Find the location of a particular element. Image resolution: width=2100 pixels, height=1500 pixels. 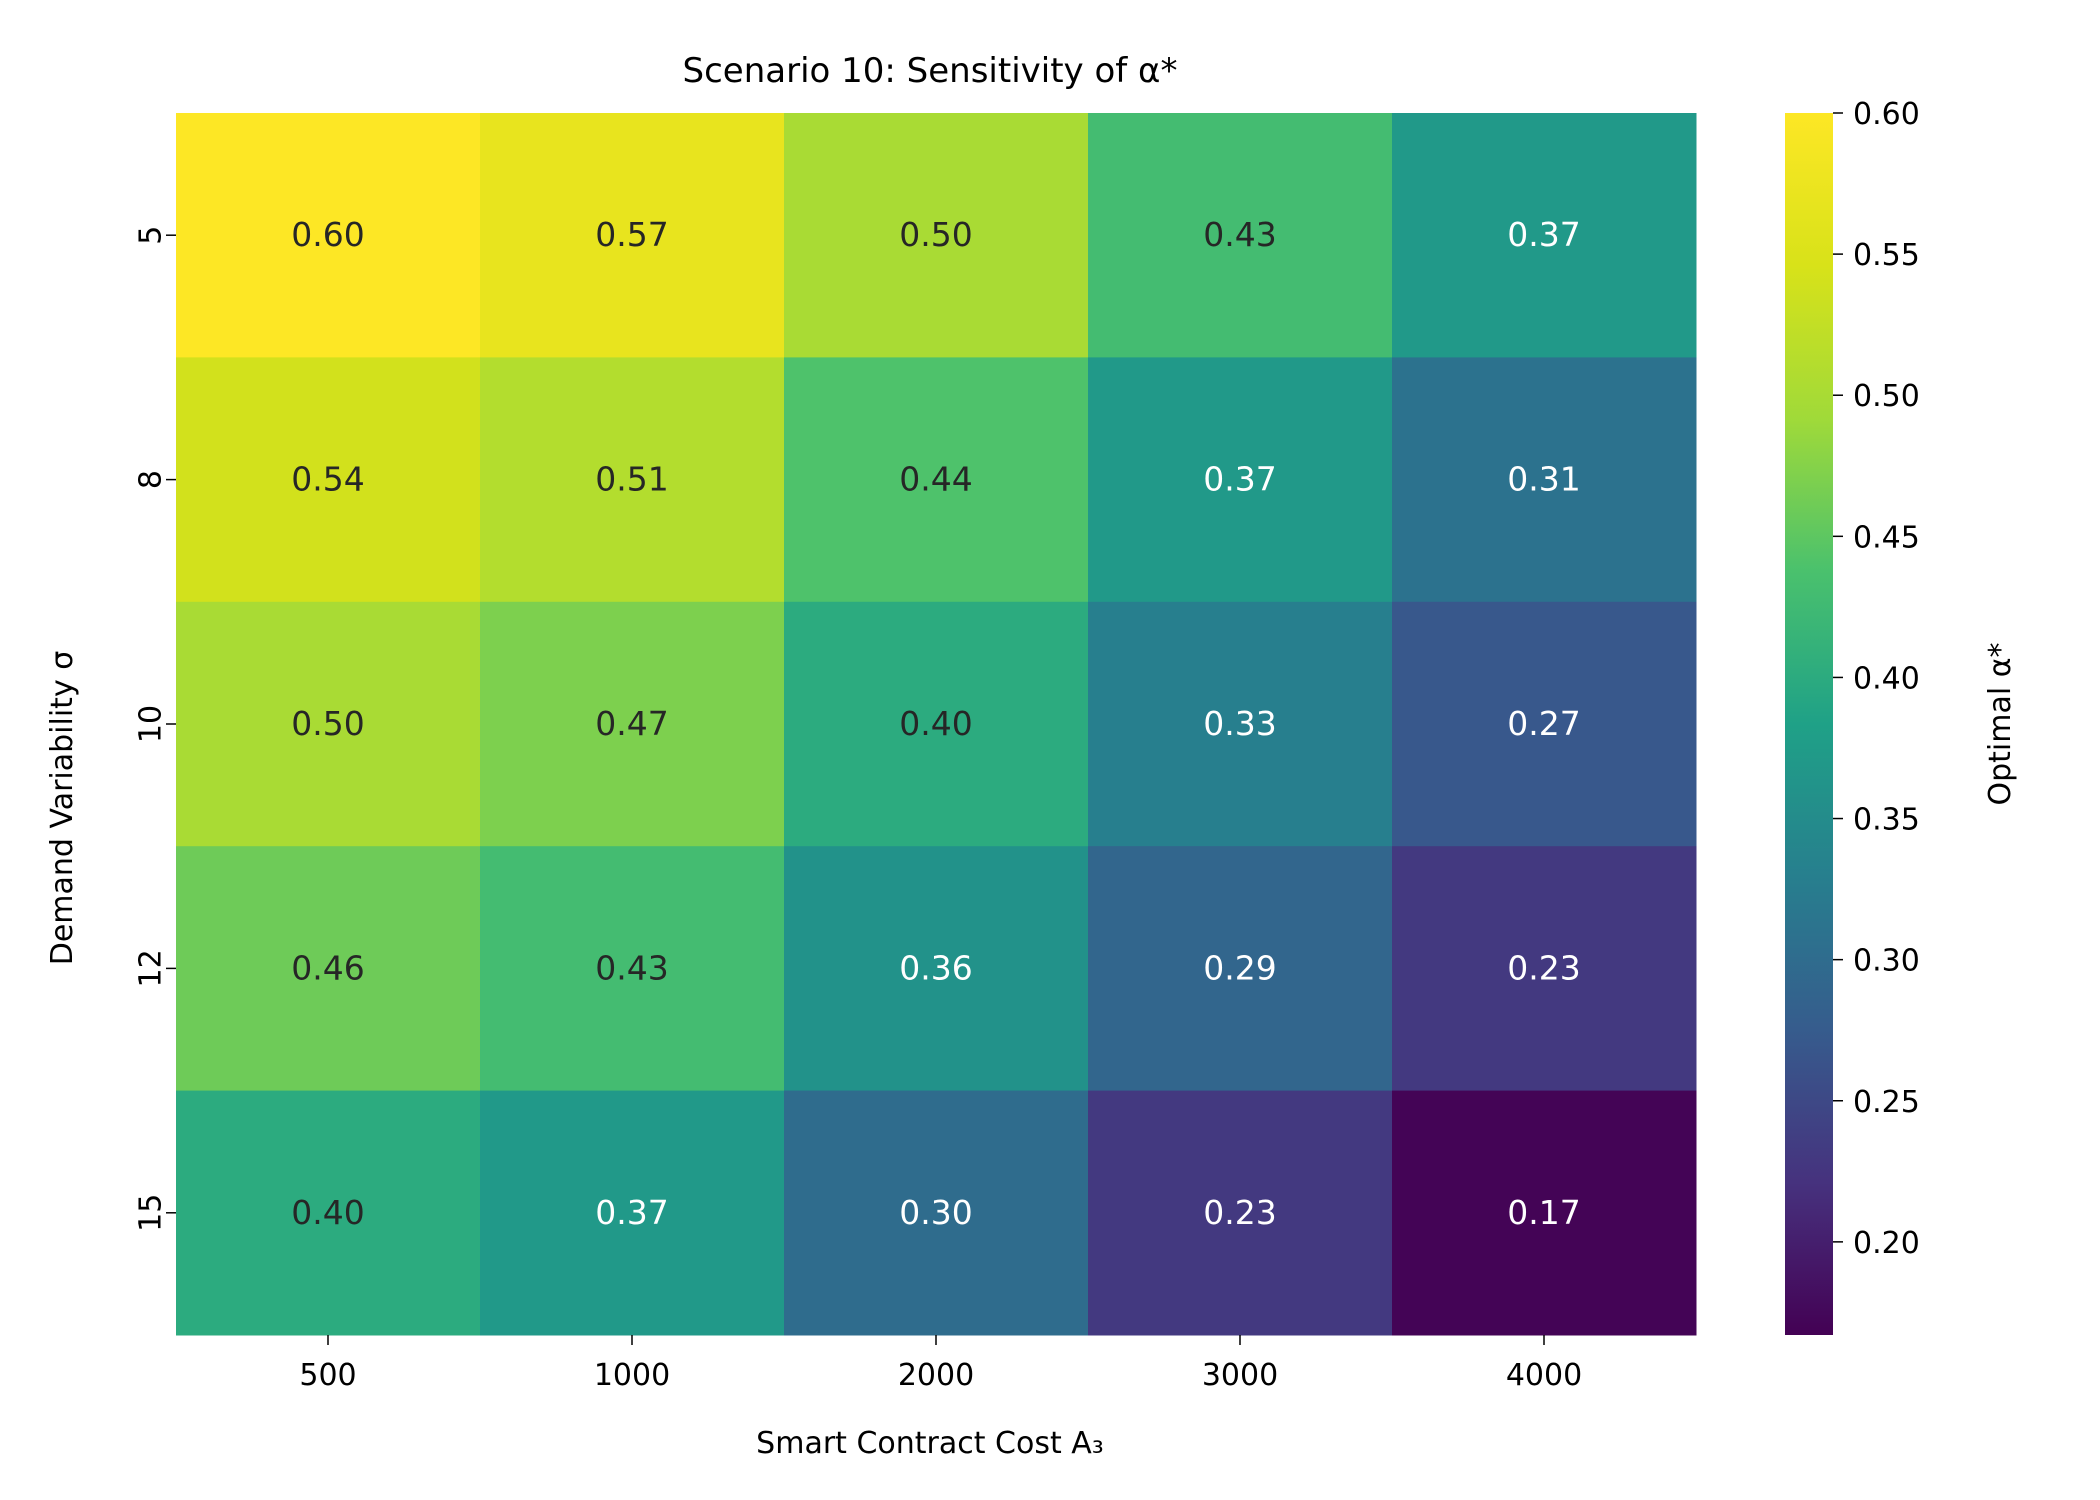

cell-value-label: 0.30 is located at coordinates (935, 1212).